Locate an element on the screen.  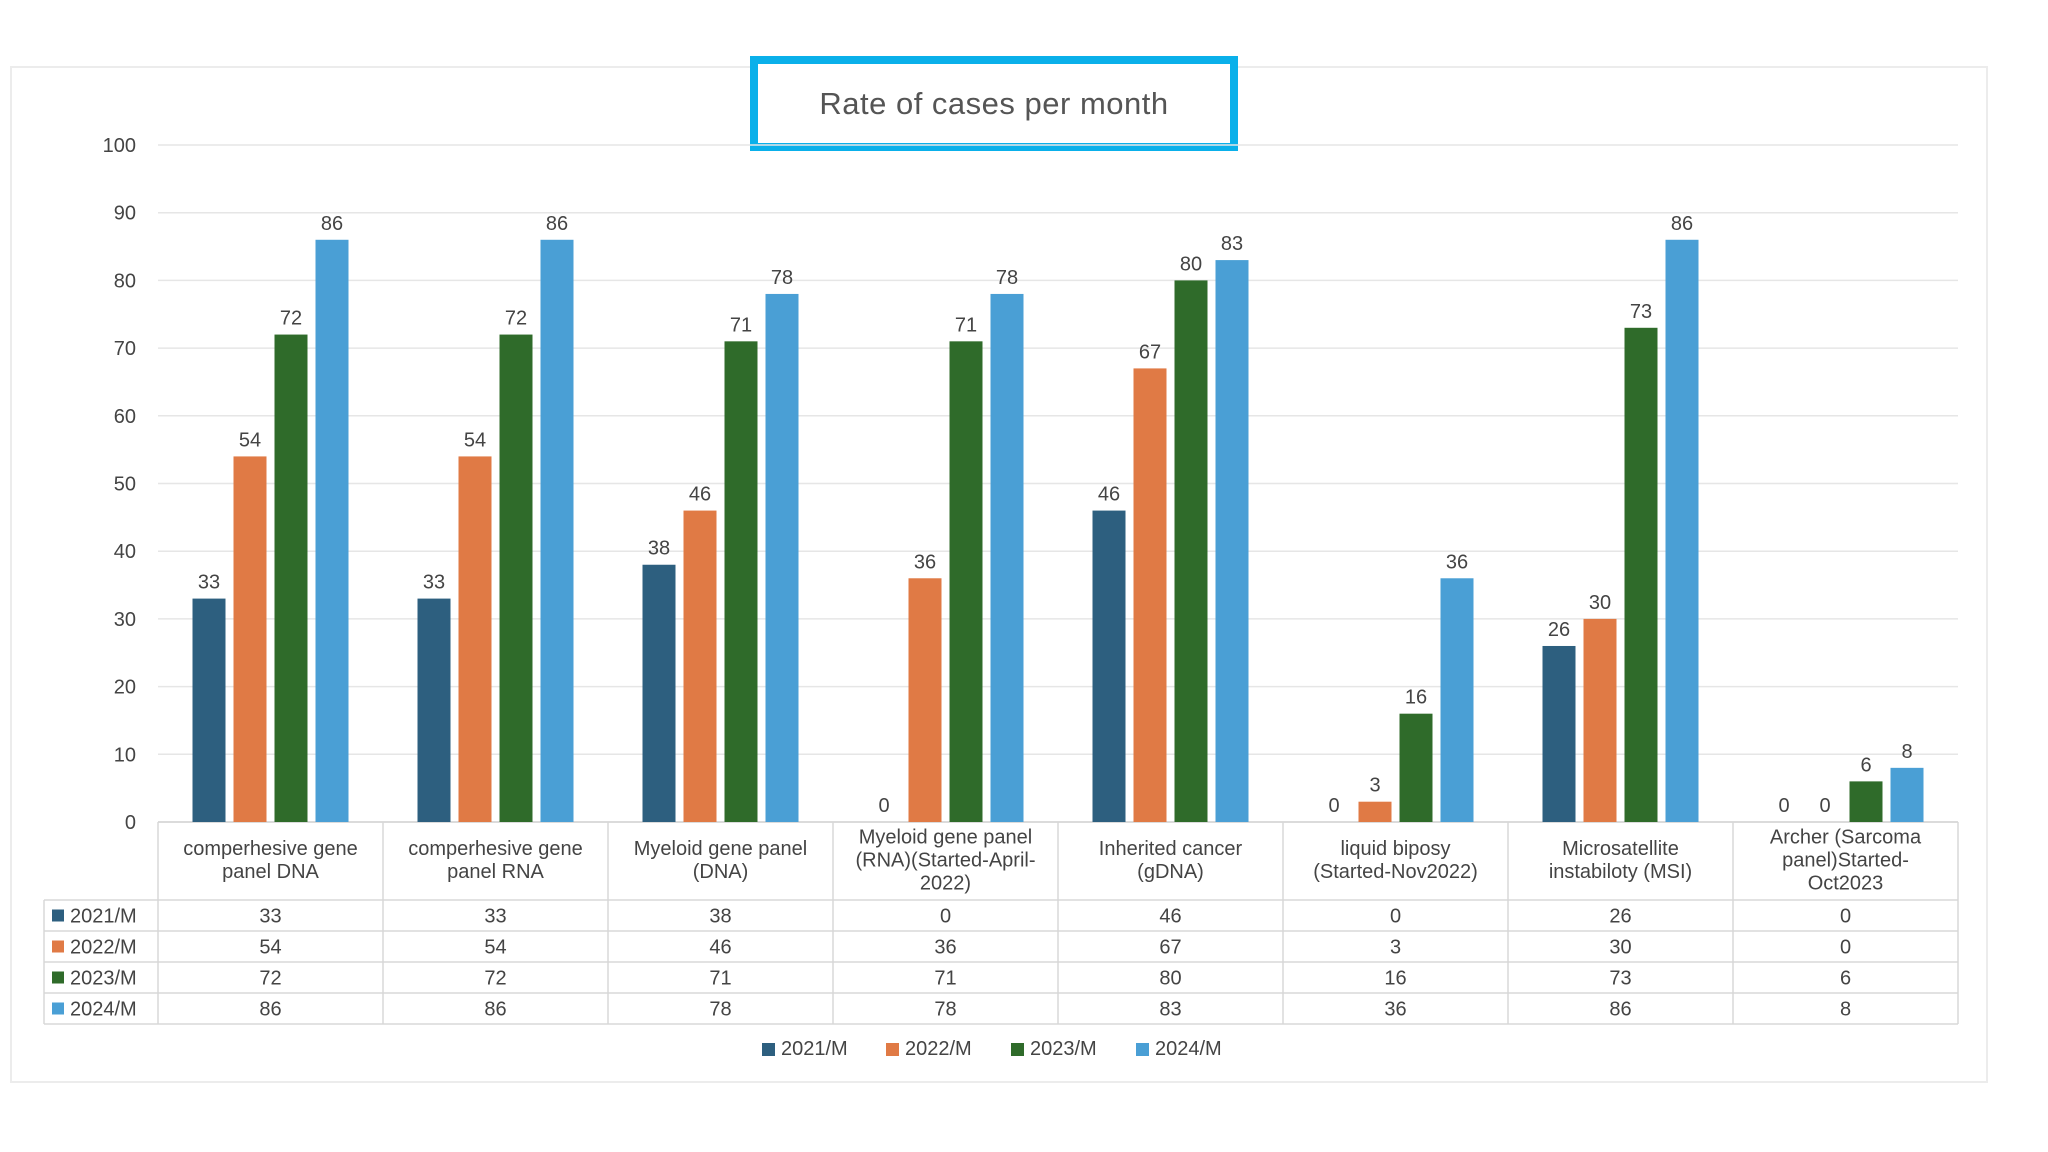
x-category-label: (DNA) is located at coordinates (721, 872).